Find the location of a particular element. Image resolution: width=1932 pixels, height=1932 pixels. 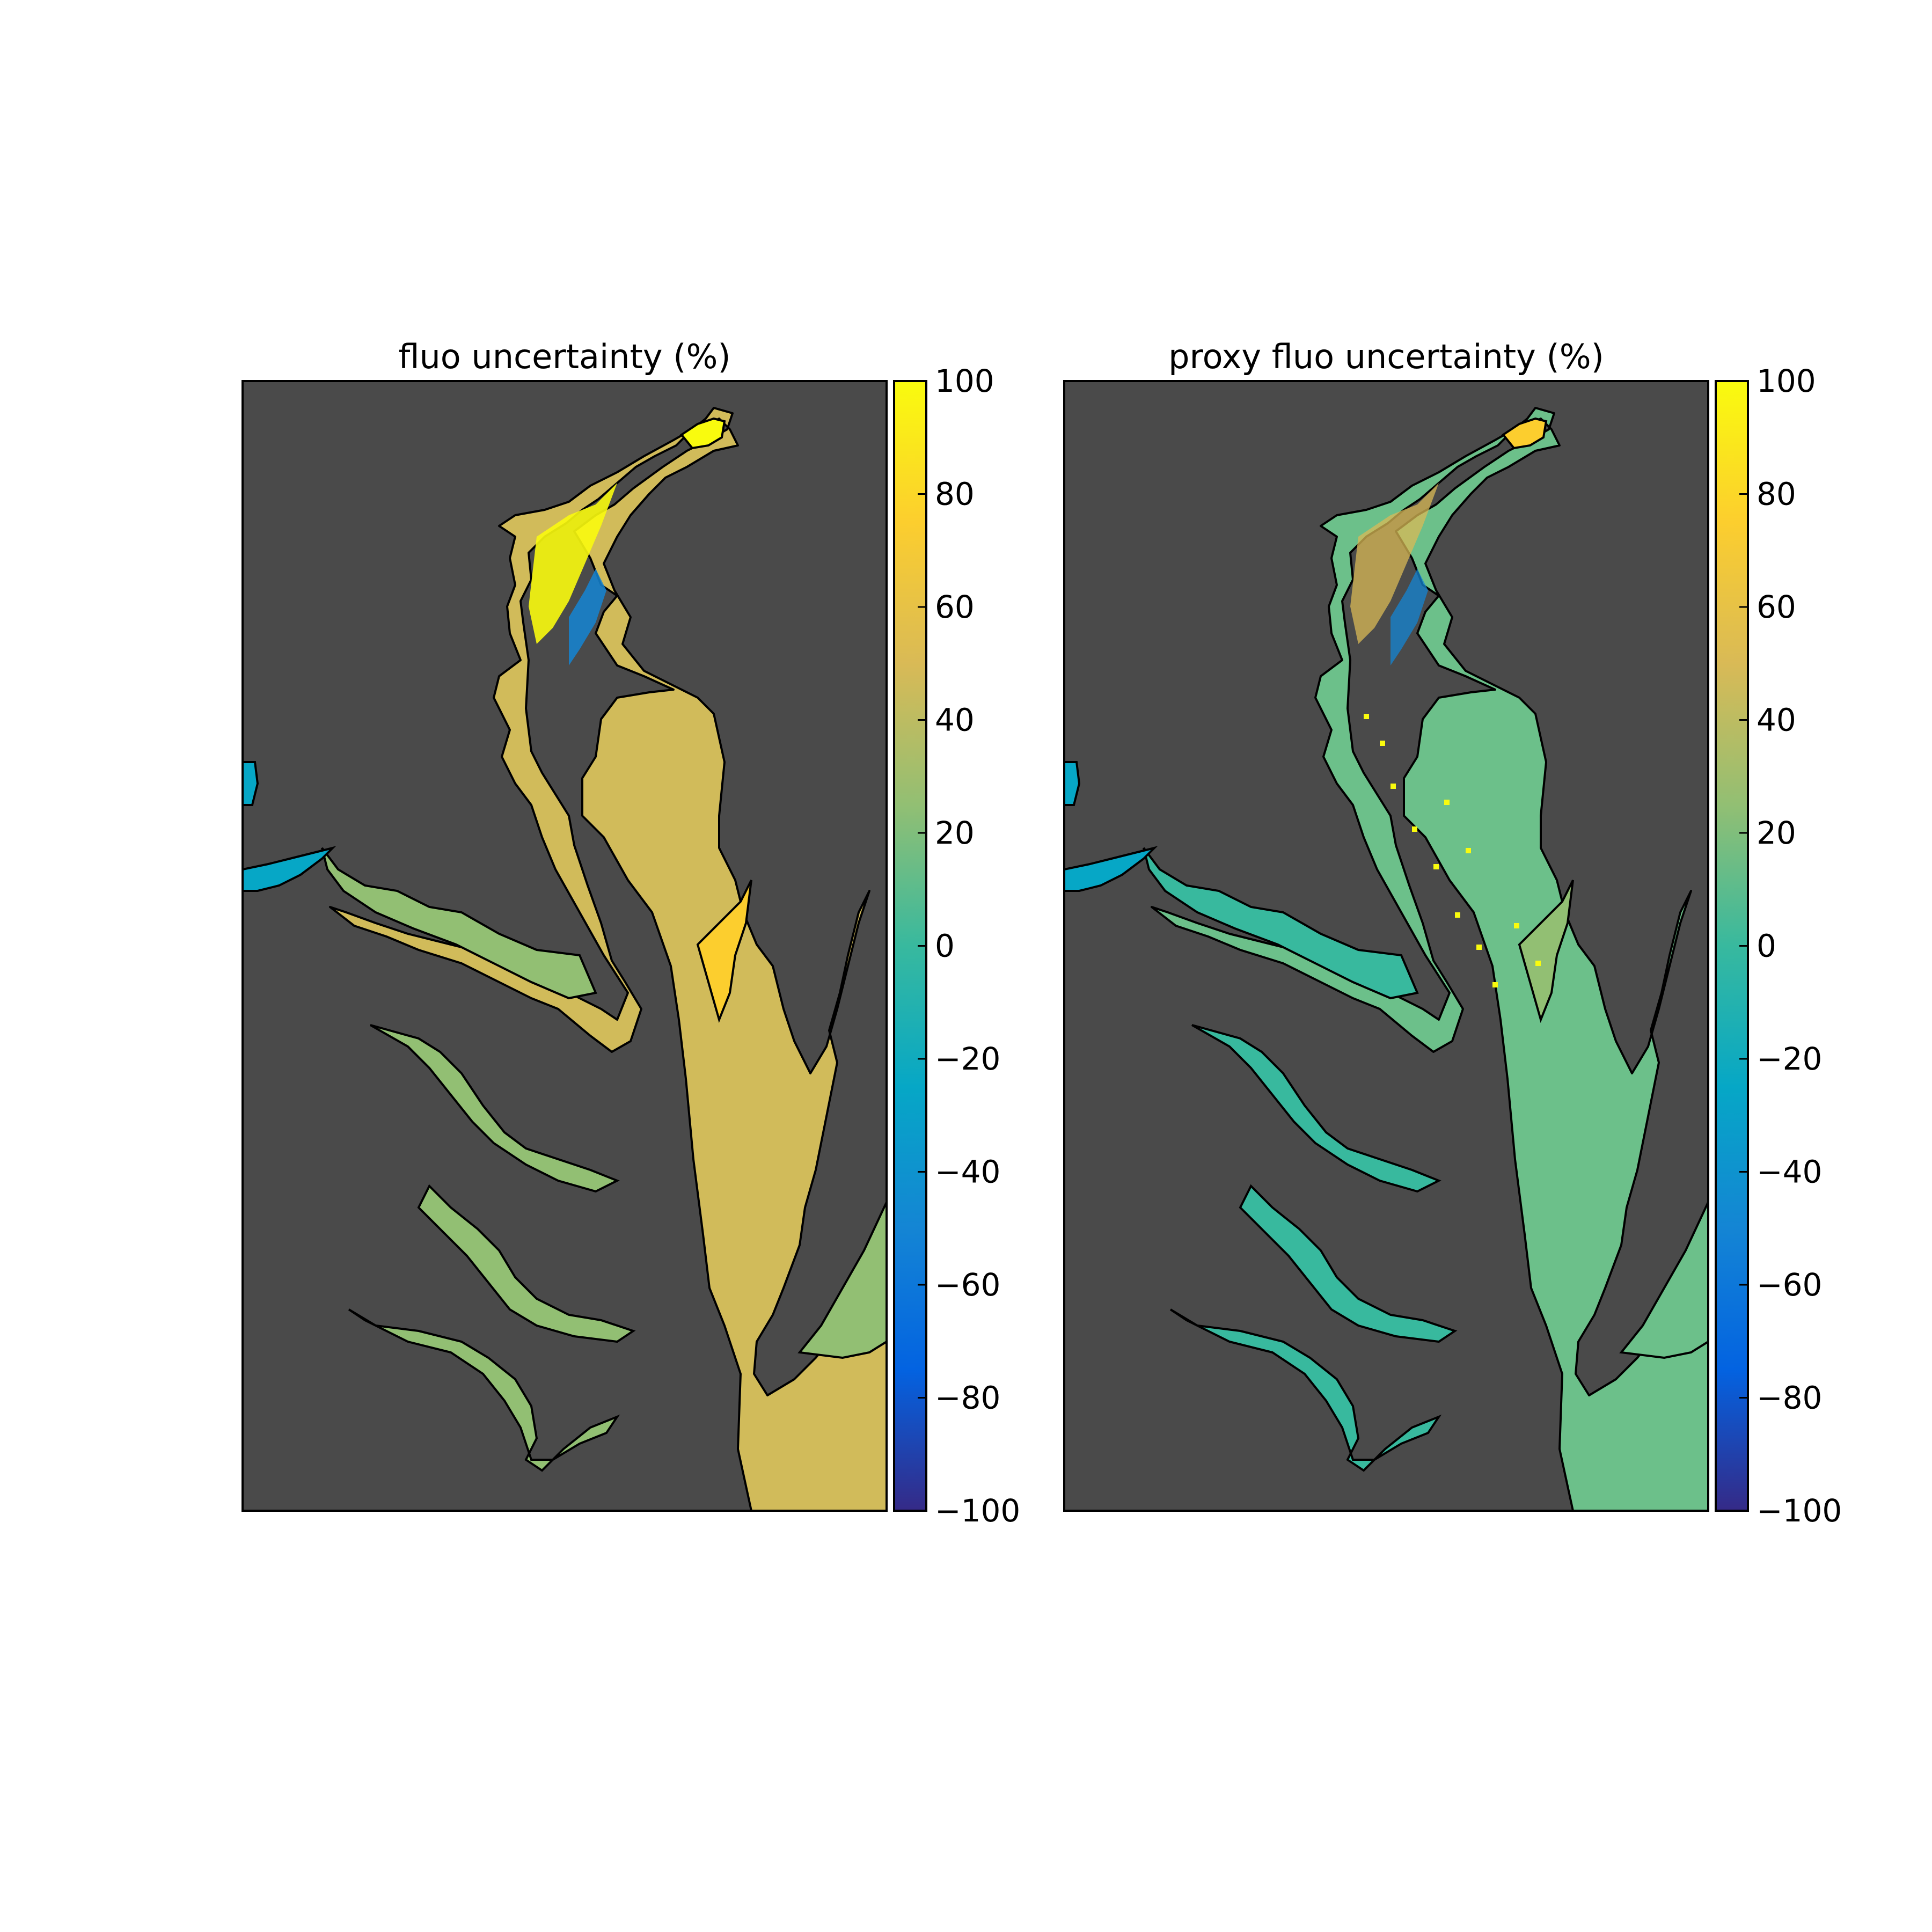

left-map-ocean is located at coordinates (842, 1280).